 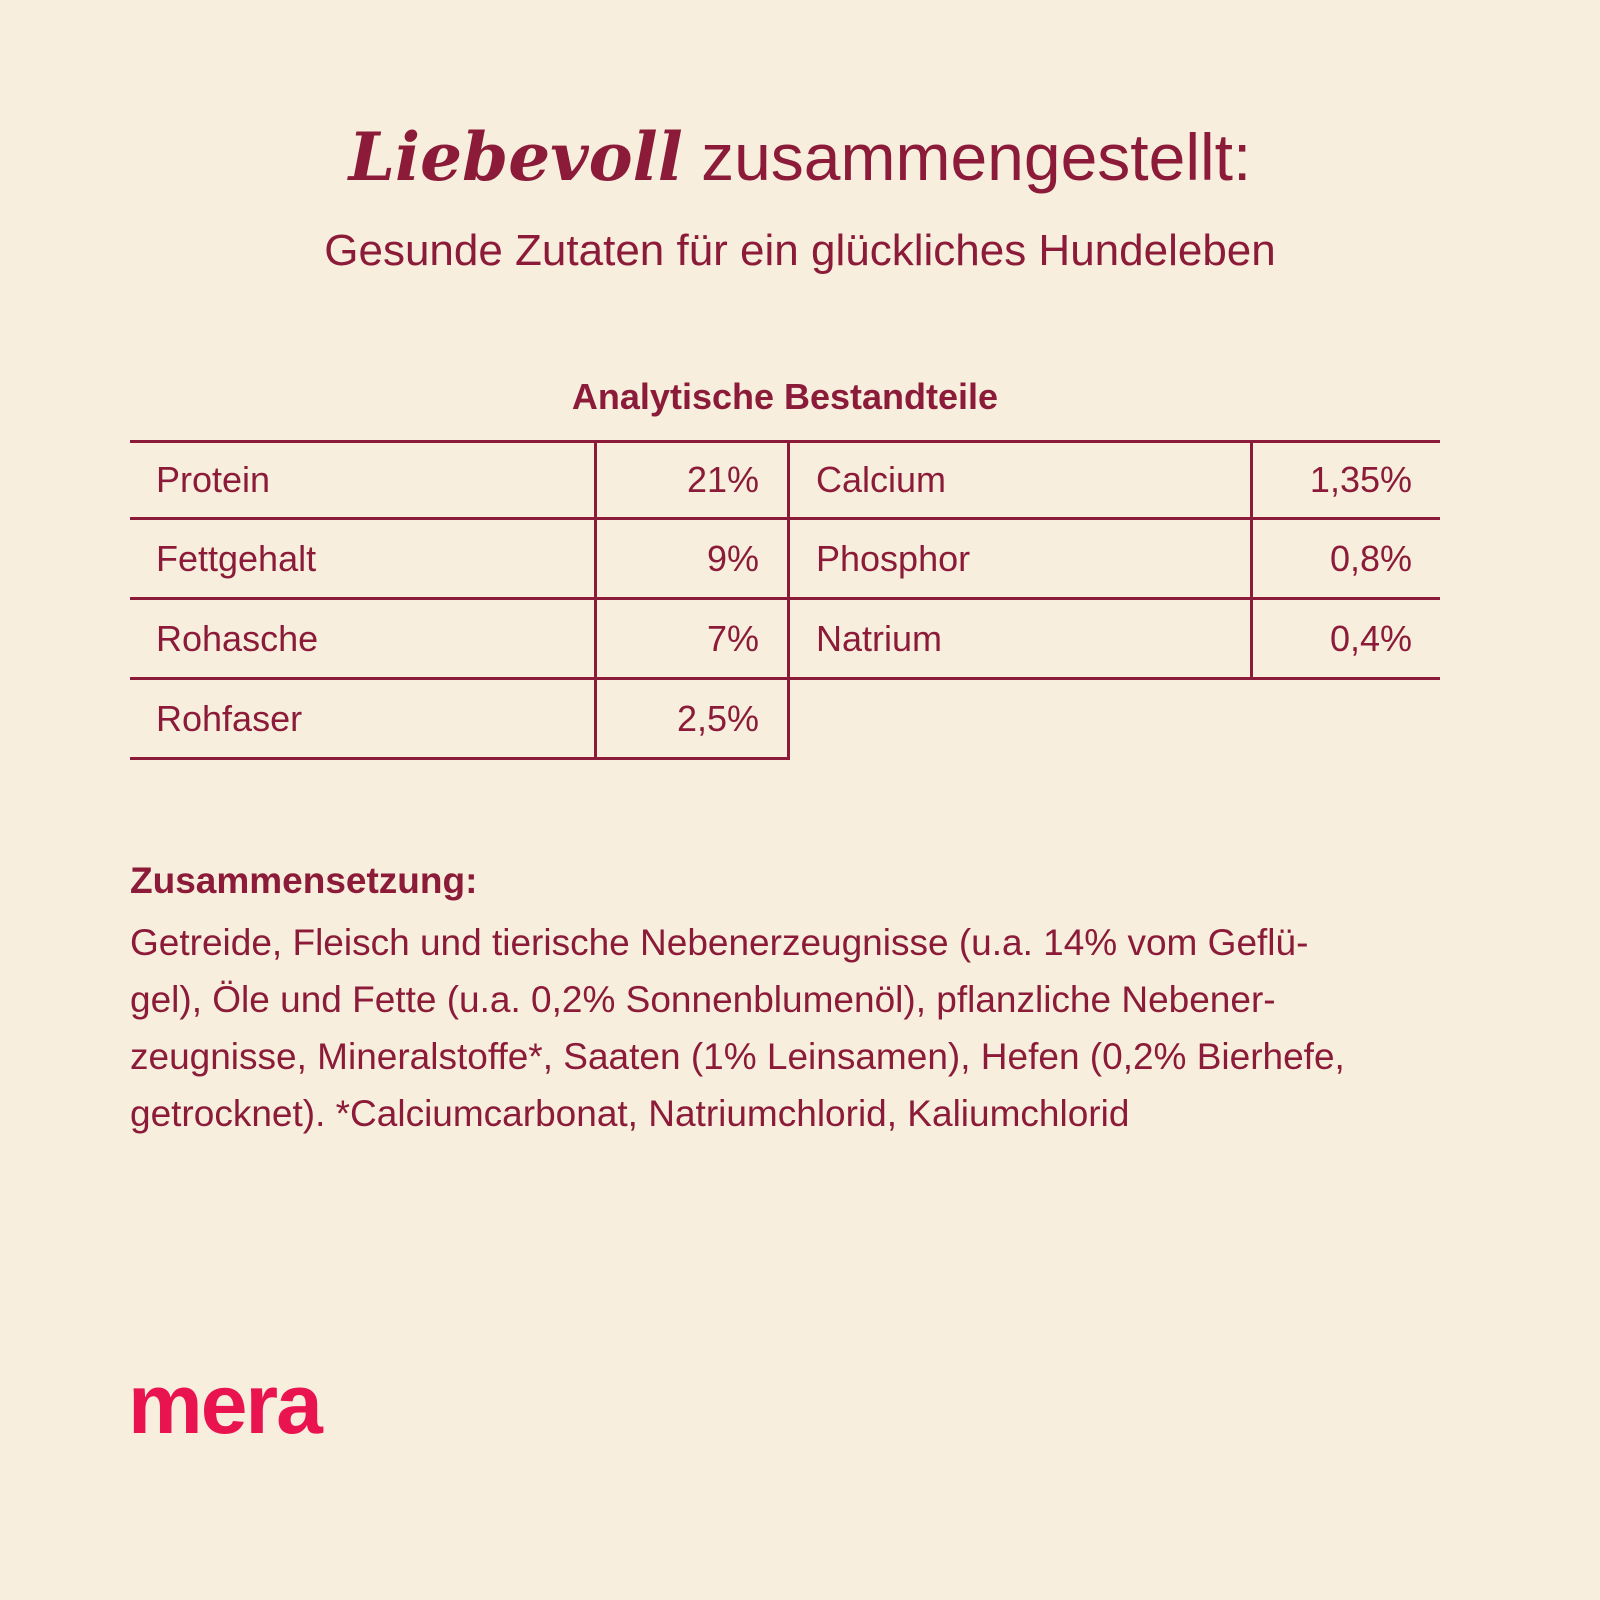 I want to click on table-label: Phosphor, so click(x=1021, y=560).